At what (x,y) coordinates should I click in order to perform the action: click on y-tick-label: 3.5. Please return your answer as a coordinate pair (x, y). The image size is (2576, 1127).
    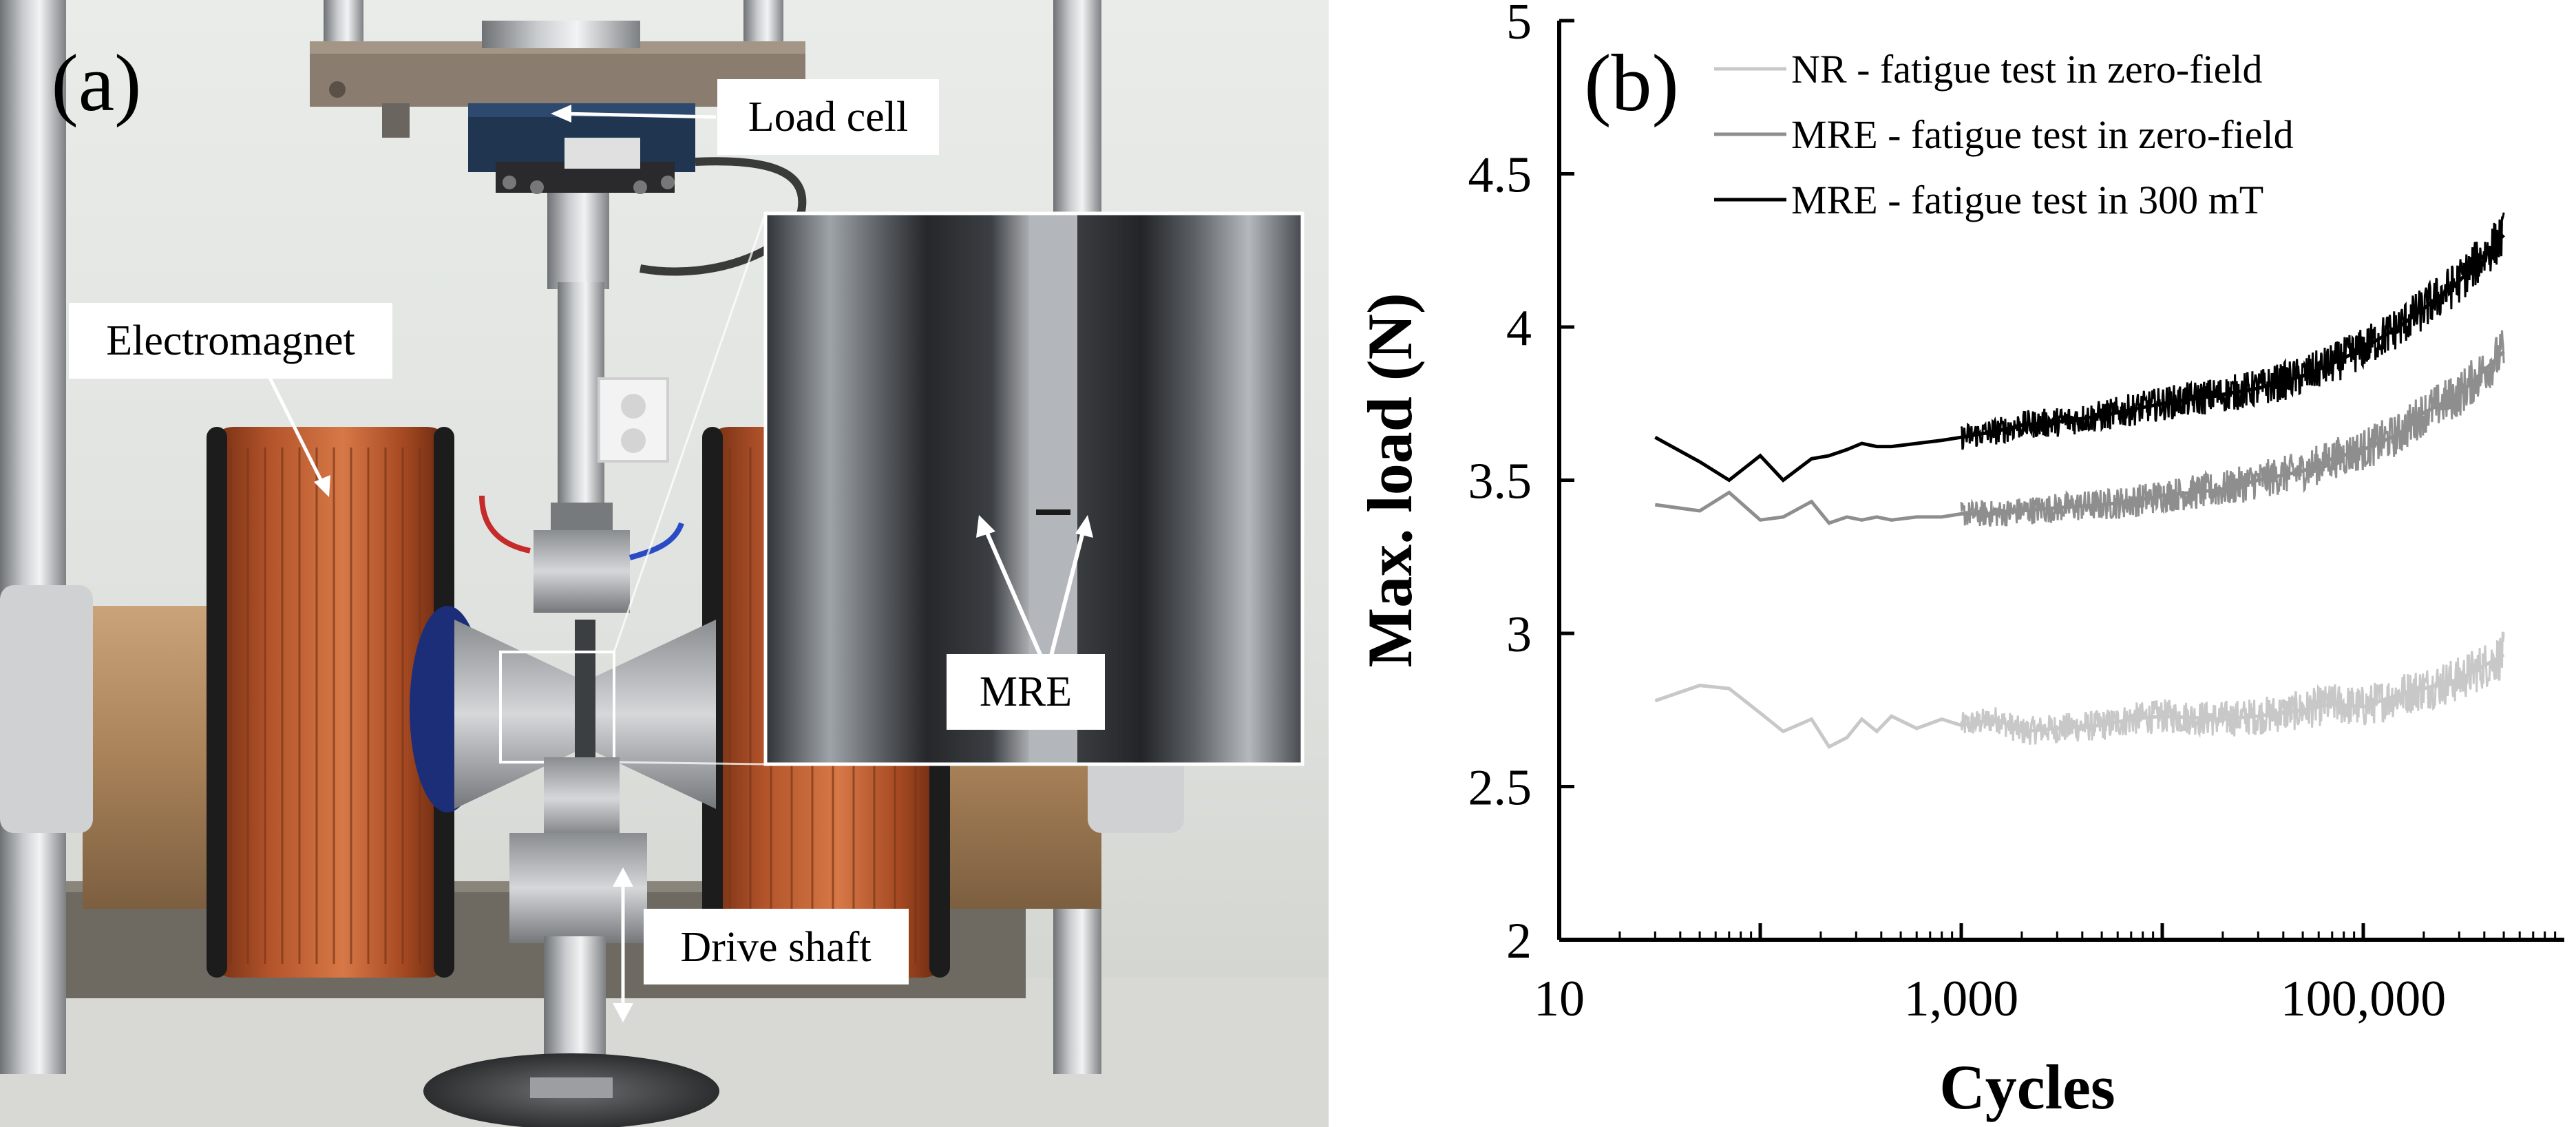
    Looking at the image, I should click on (1500, 482).